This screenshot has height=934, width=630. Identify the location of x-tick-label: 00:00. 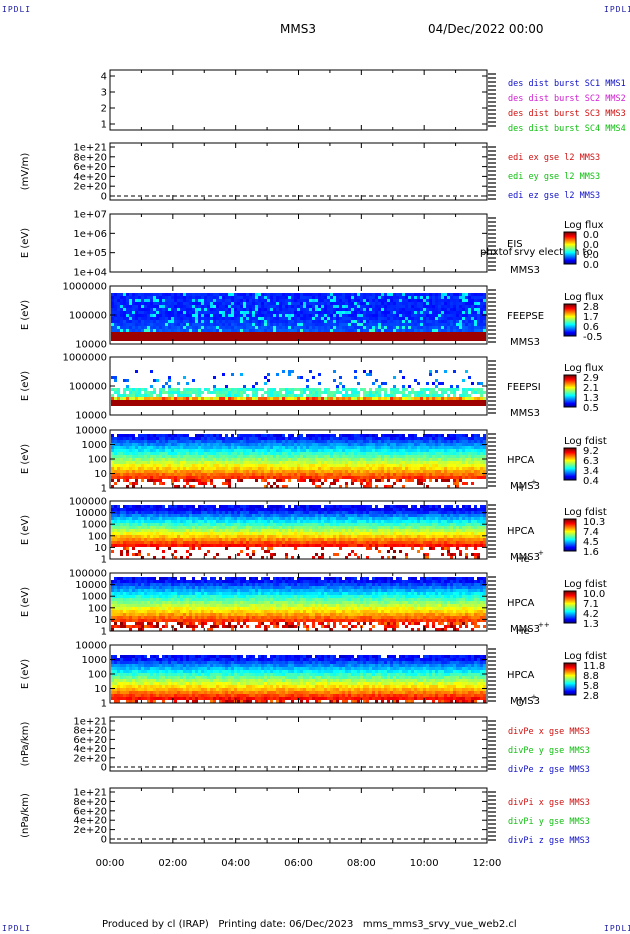
(110, 863).